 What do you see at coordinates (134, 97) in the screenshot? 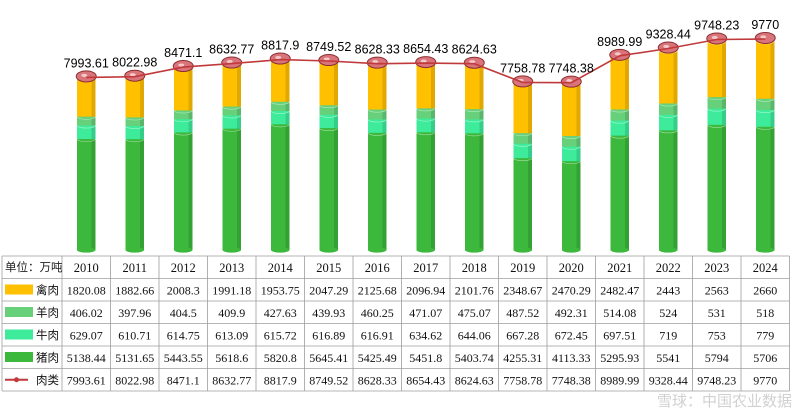
I see `bar-禽肉-2011` at bounding box center [134, 97].